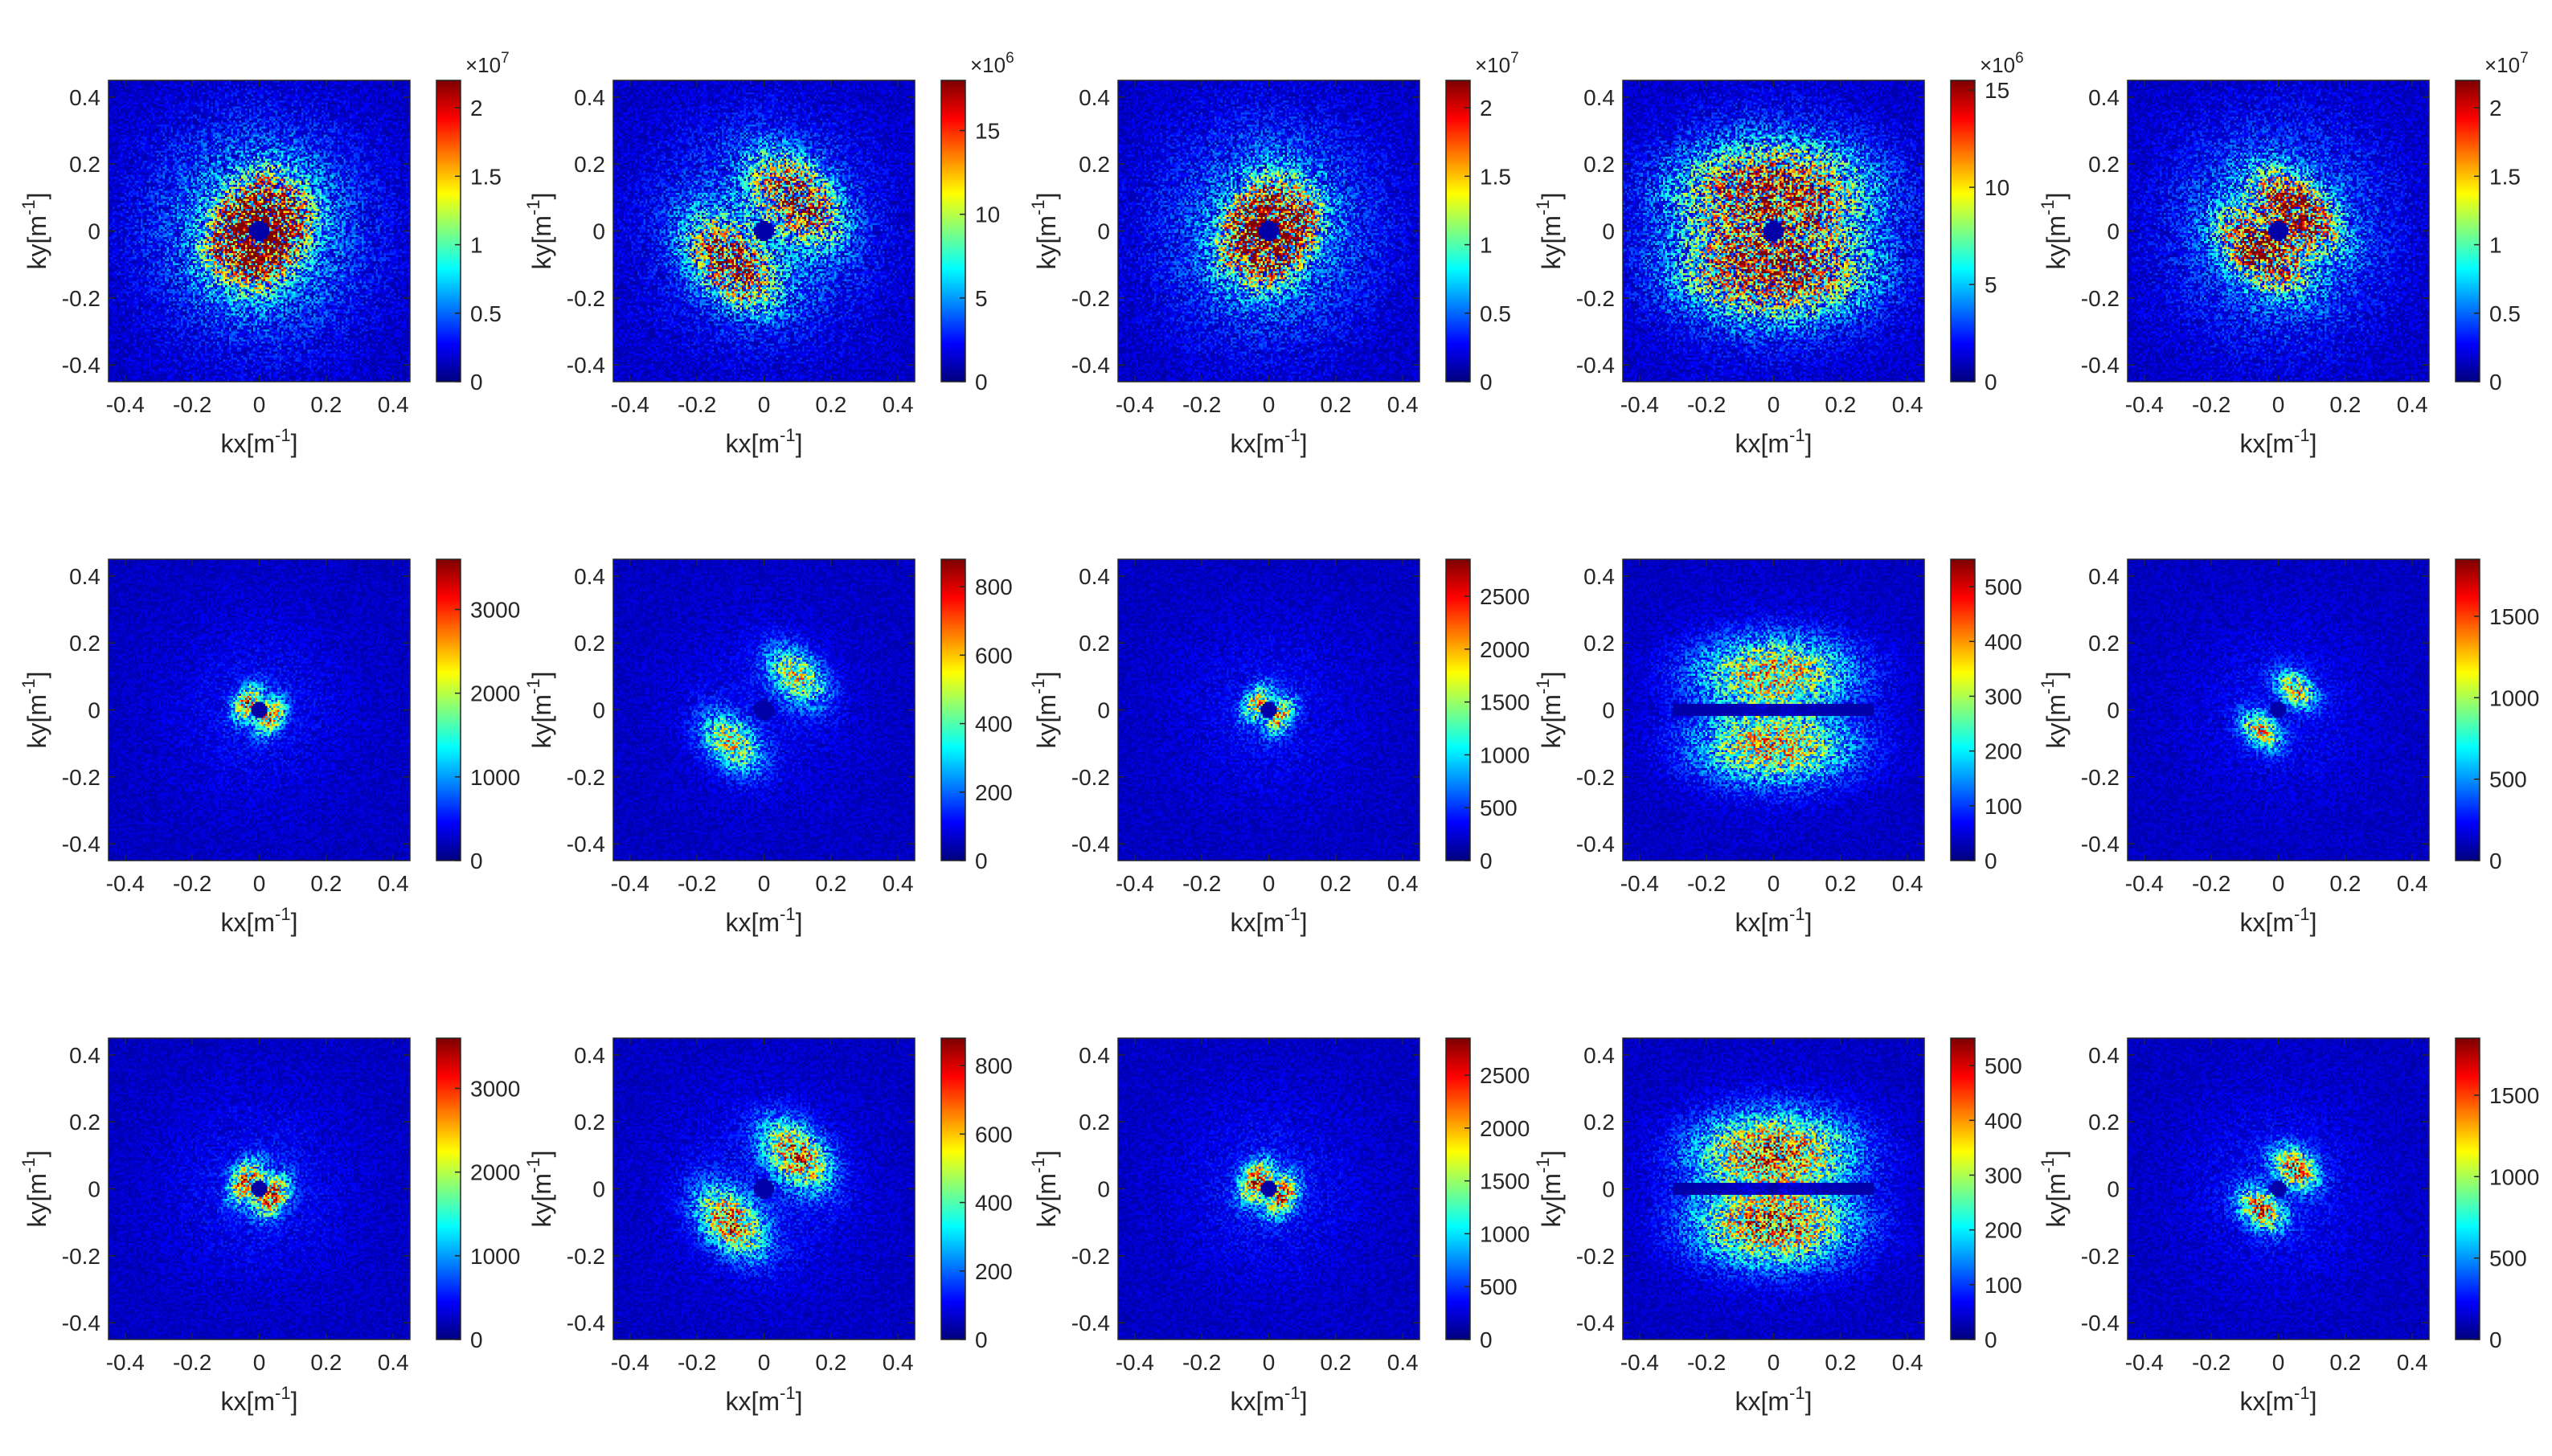  Describe the element at coordinates (1505, 649) in the screenshot. I see `colorbar-tick-label: 2000` at that location.